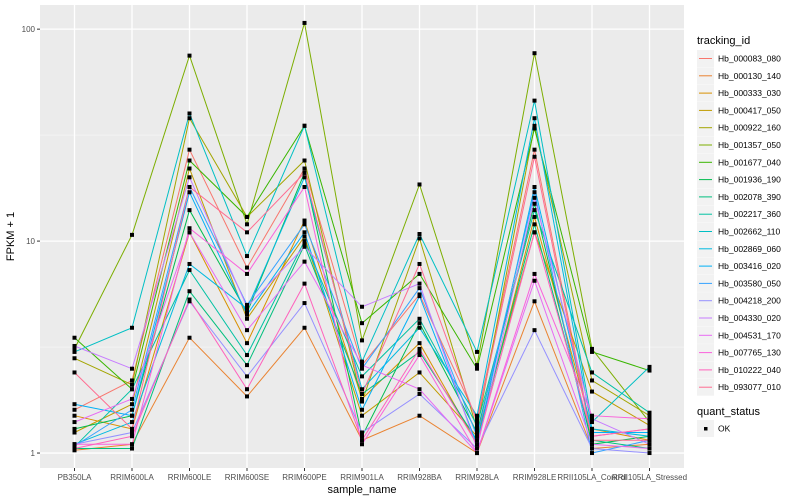 Image resolution: width=800 pixels, height=500 pixels. Describe the element at coordinates (749, 214) in the screenshot. I see `legend-label: Hb_002217_360` at that location.